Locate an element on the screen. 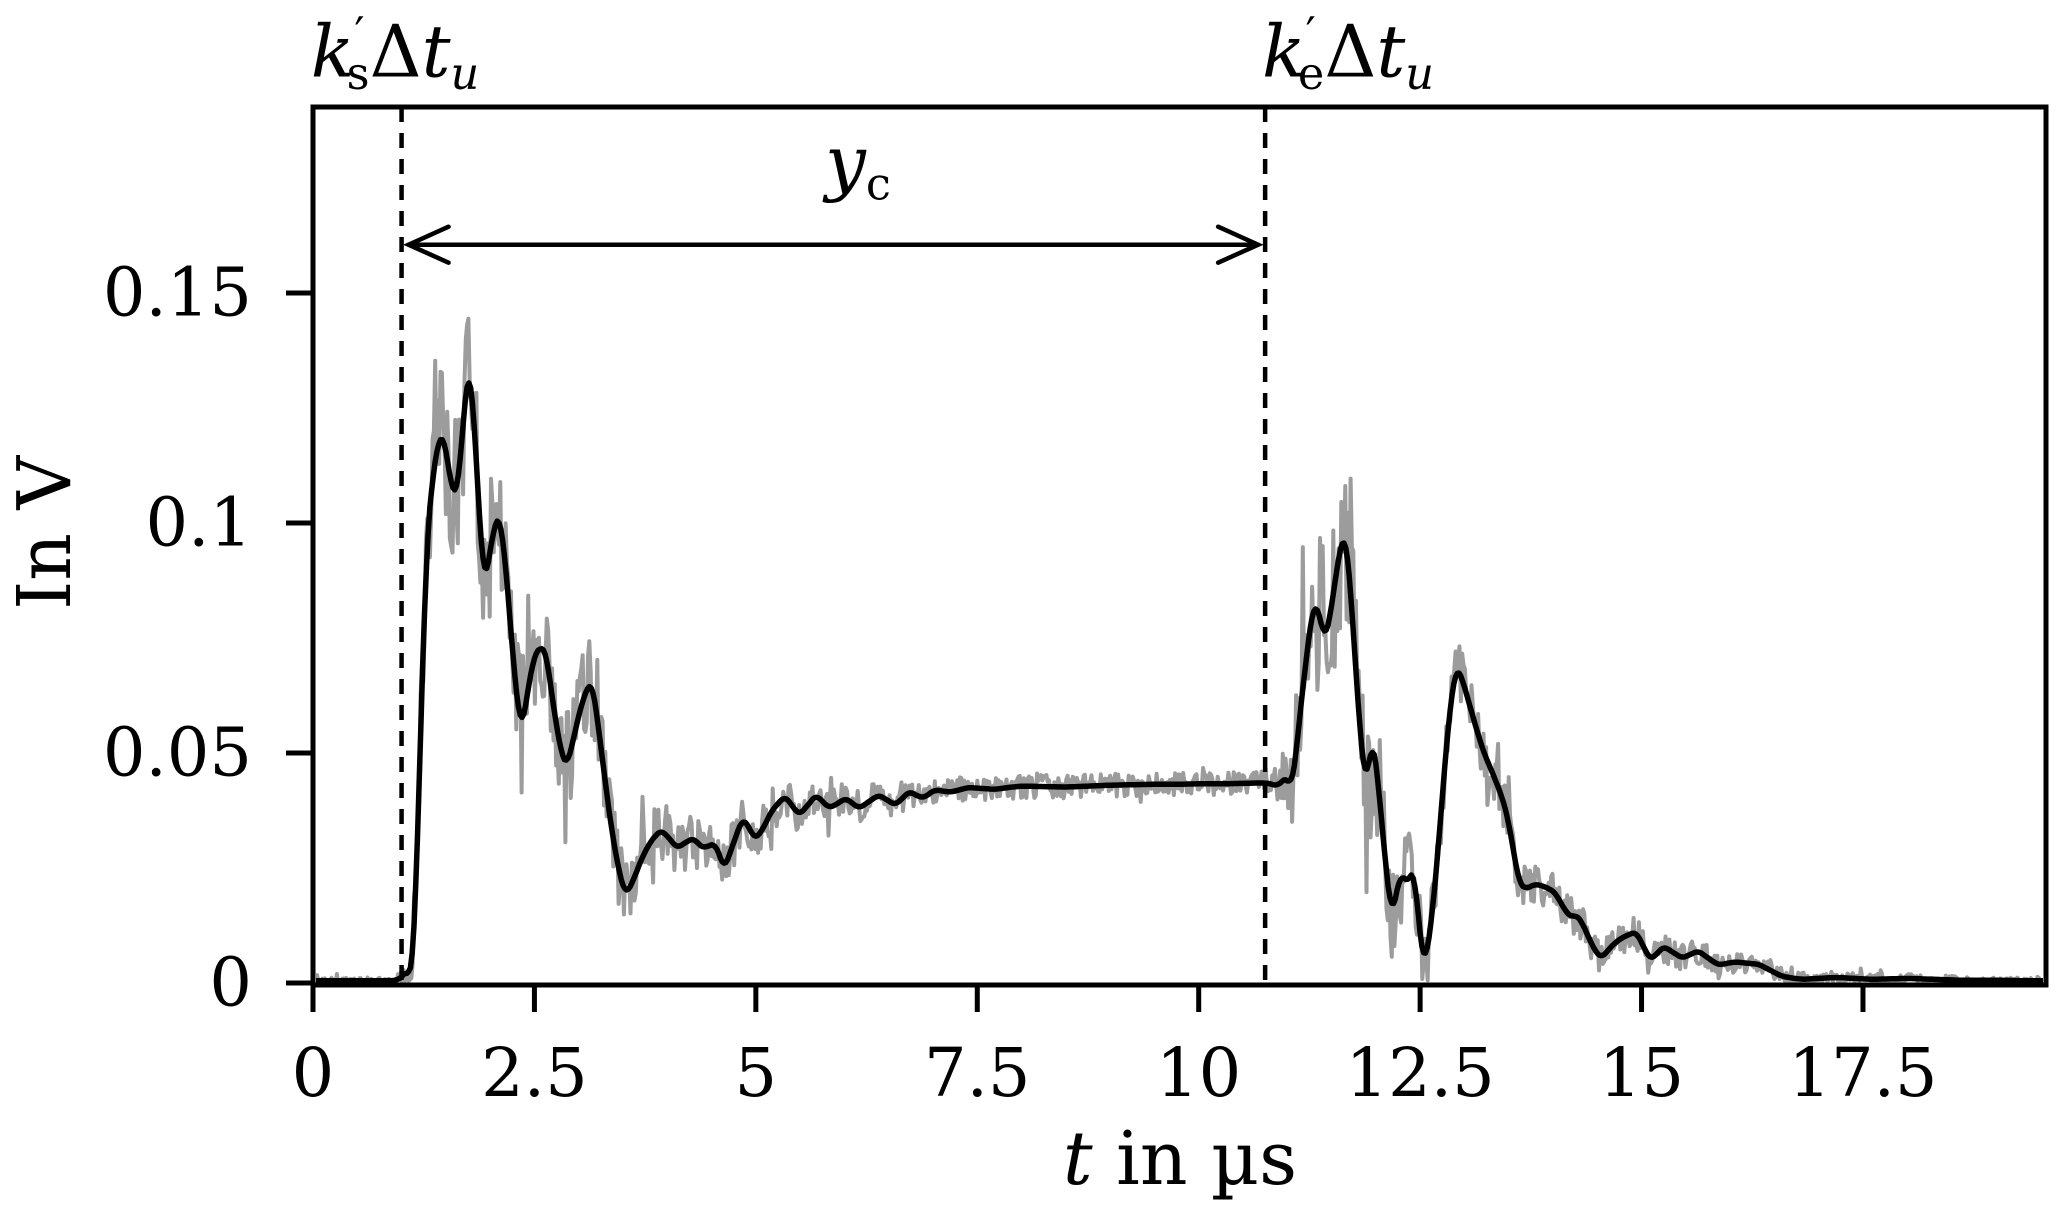  span-arrow is located at coordinates (833, 244).